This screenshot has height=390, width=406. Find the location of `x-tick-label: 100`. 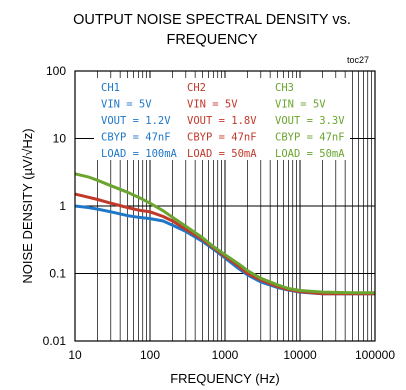

x-tick-label: 100 is located at coordinates (150, 355).